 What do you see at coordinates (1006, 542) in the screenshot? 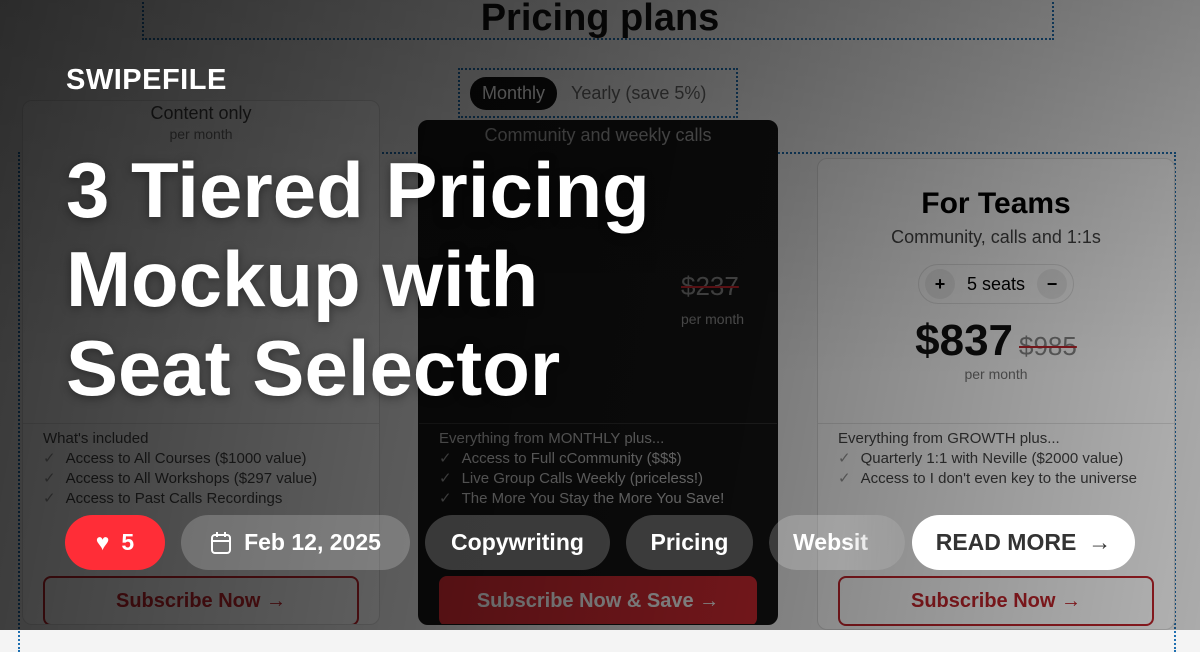
I see `read-more-label: READ MORE` at bounding box center [1006, 542].